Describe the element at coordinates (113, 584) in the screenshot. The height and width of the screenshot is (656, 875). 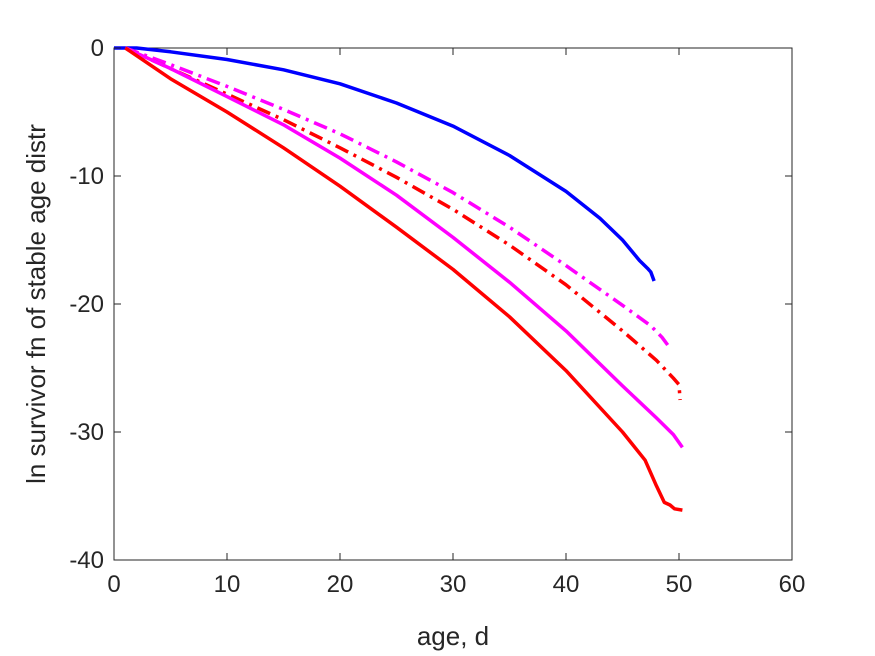
I see `x-tick-label: 0` at that location.